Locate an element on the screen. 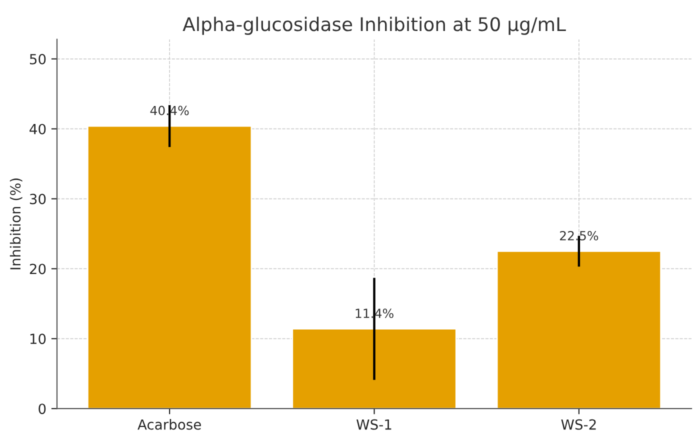 The image size is (695, 437). data-label: 22.5% is located at coordinates (579, 235).